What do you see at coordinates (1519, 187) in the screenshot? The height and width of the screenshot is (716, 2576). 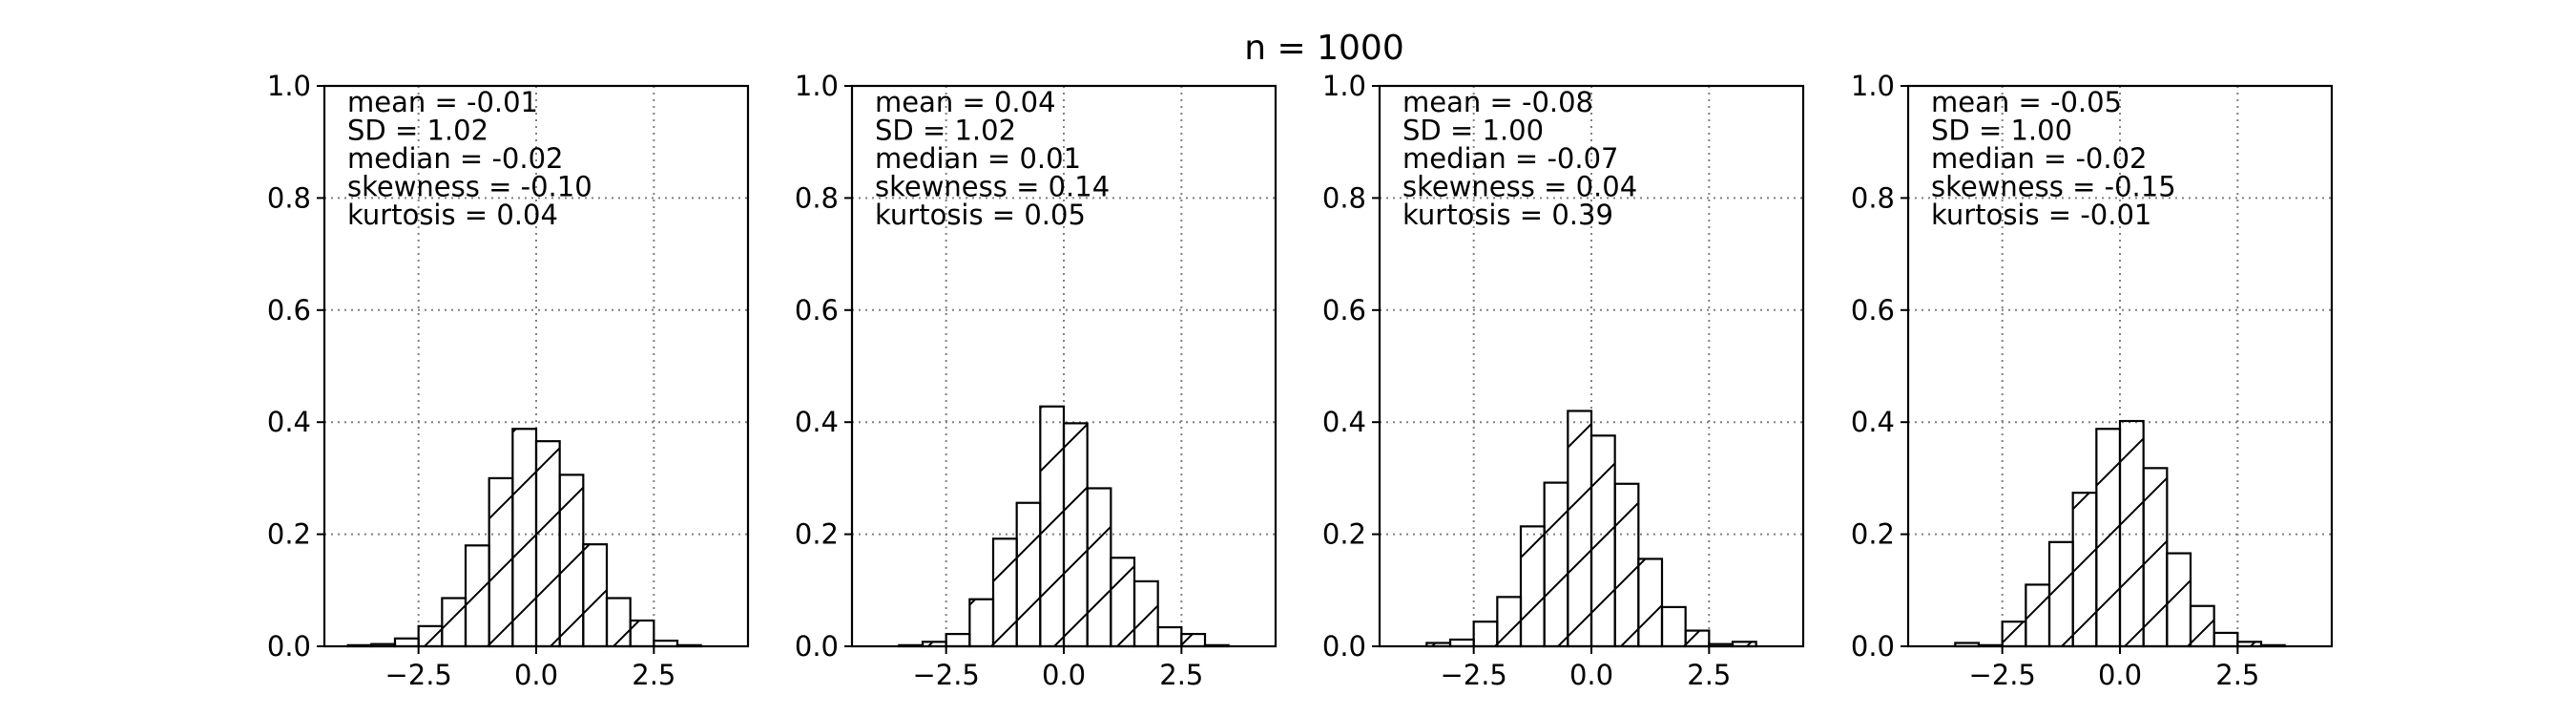 I see `stats-annotation-line: skewness = 0.04` at bounding box center [1519, 187].